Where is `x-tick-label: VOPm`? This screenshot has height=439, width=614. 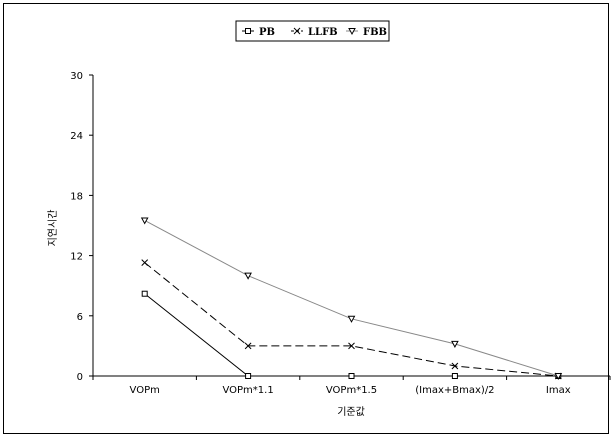 x-tick-label: VOPm is located at coordinates (145, 390).